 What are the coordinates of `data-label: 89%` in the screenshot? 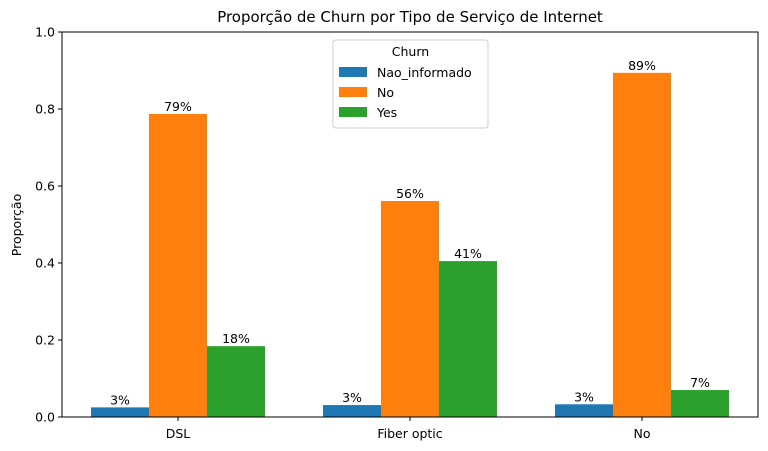 It's located at (642, 65).